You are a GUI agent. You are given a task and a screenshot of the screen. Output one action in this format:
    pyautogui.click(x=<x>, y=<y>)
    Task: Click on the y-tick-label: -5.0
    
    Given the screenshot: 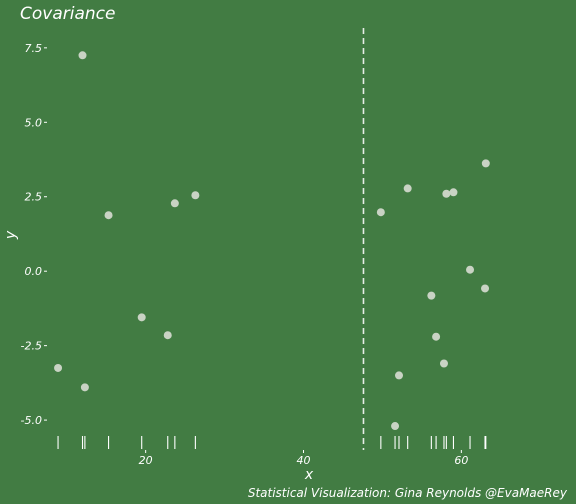 What is the action you would take?
    pyautogui.click(x=31, y=420)
    